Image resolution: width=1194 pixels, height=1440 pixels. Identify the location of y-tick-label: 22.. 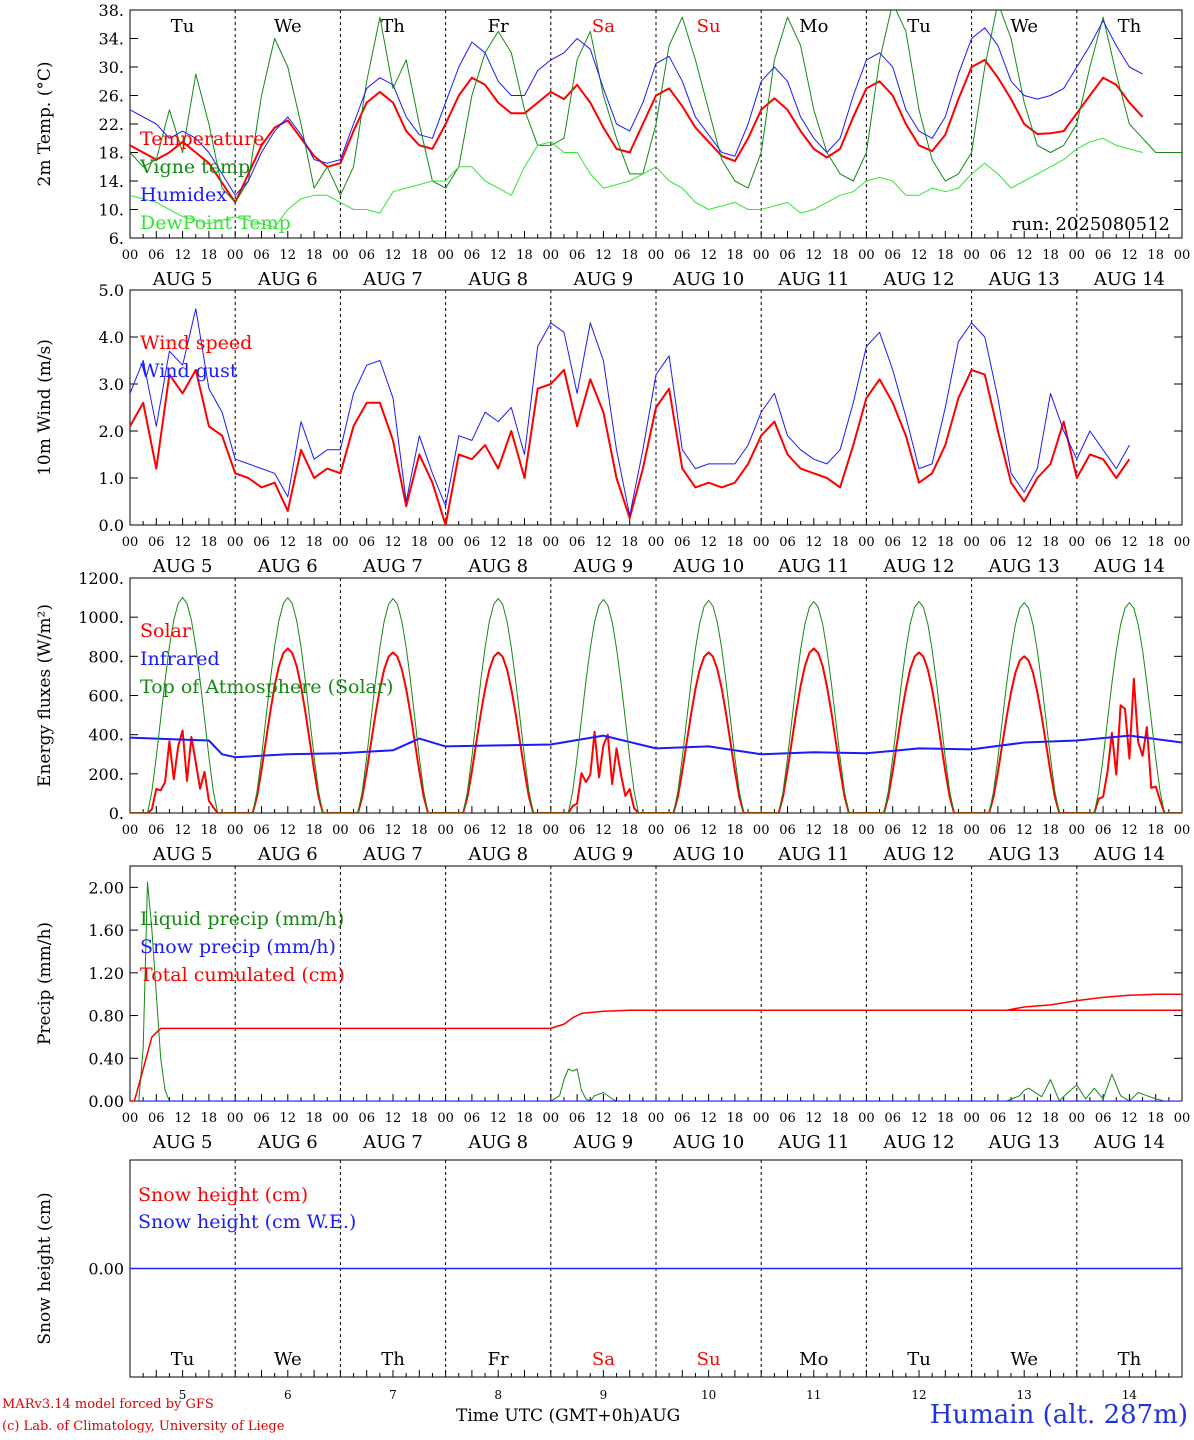
(111, 124).